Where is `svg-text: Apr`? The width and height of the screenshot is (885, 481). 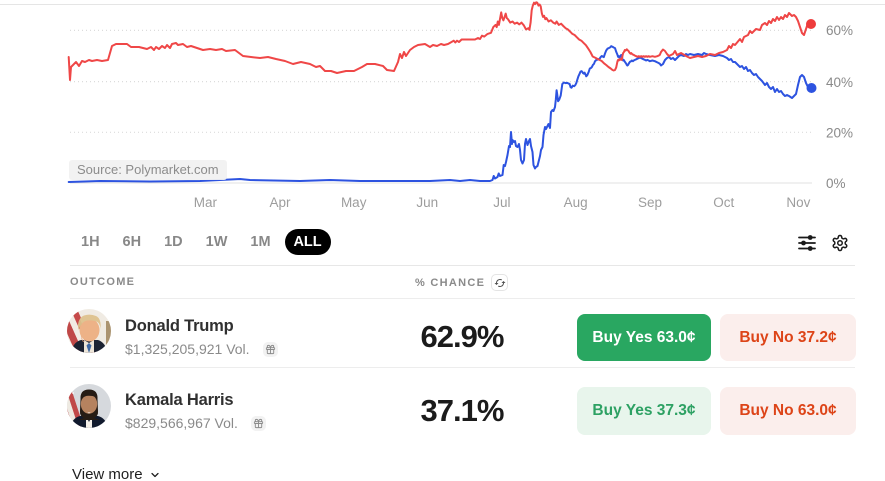 svg-text: Apr is located at coordinates (280, 202).